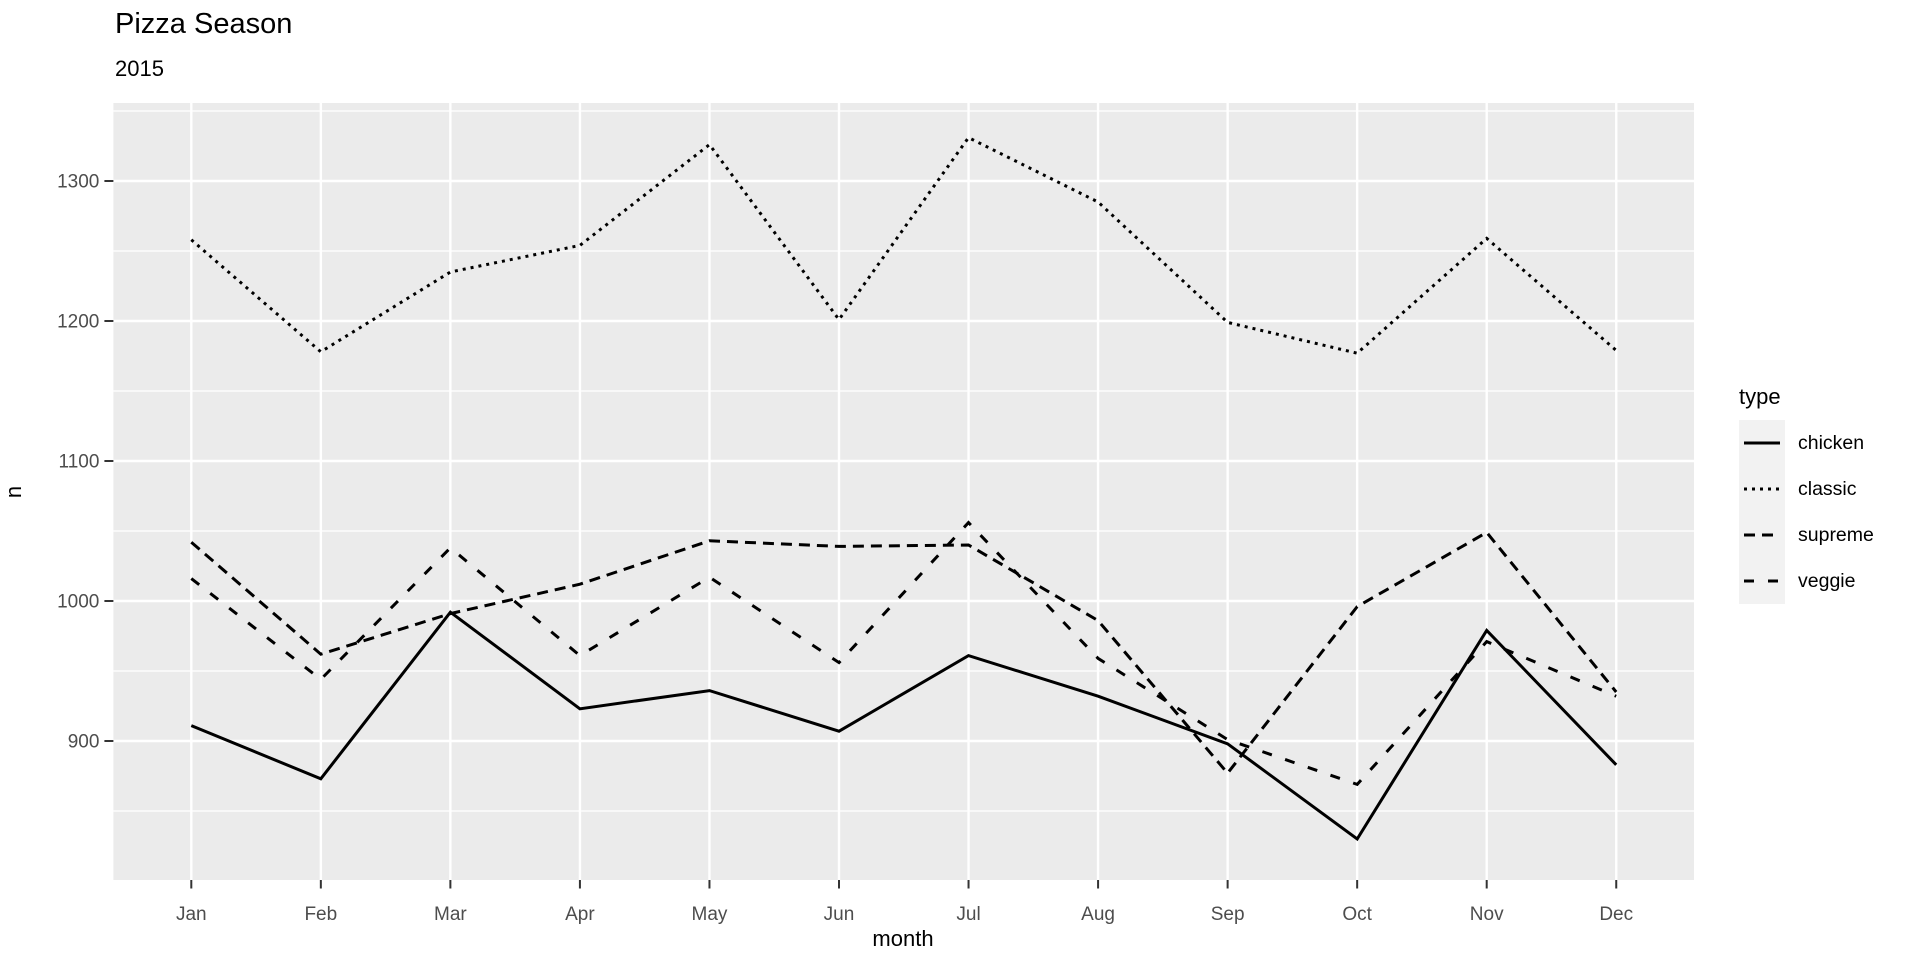 This screenshot has height=960, width=1920. What do you see at coordinates (78, 182) in the screenshot?
I see `y-tick-label-1300: 1300` at bounding box center [78, 182].